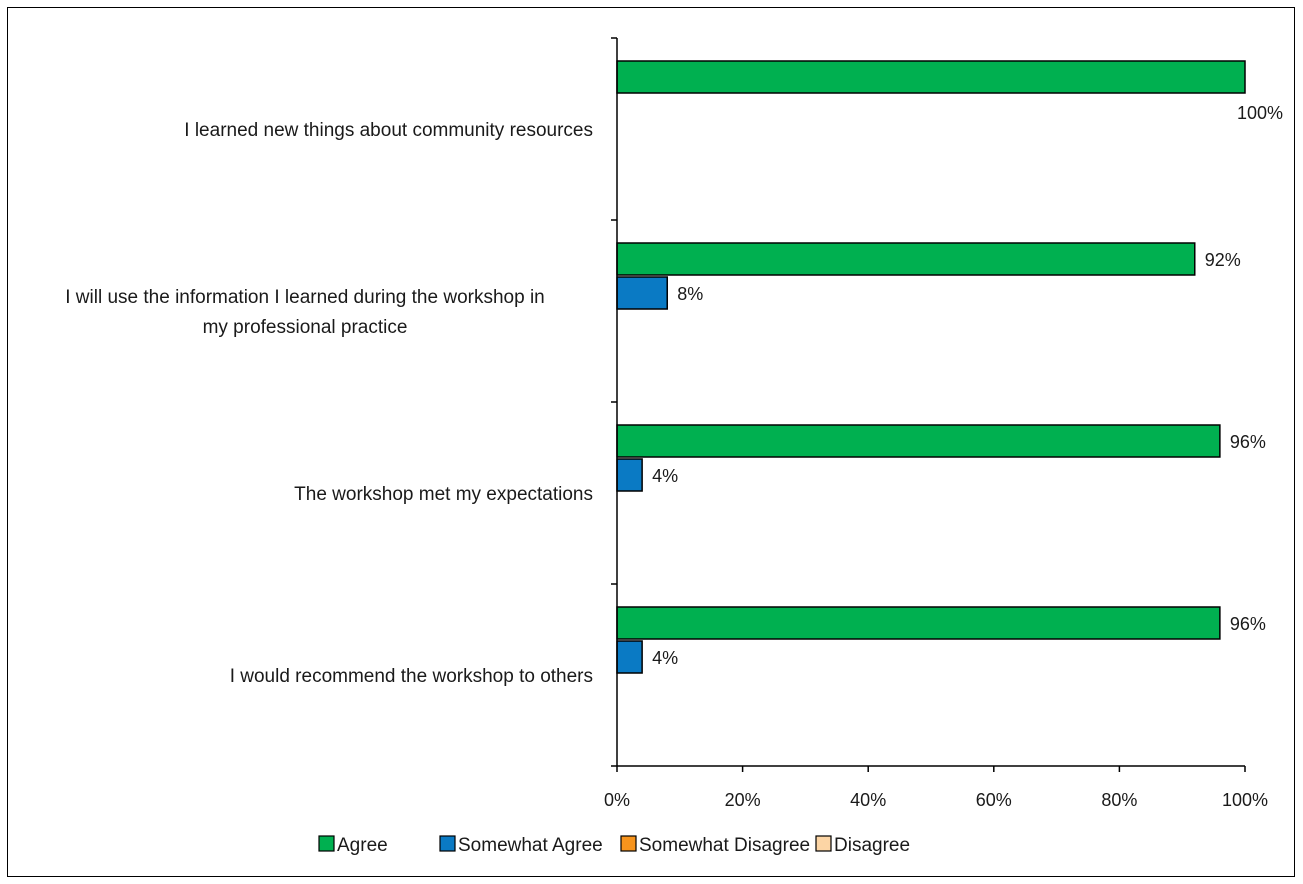 This screenshot has width=1303, height=884. I want to click on category-label-3-line-0: I would recommend the workshop to others, so click(411, 676).